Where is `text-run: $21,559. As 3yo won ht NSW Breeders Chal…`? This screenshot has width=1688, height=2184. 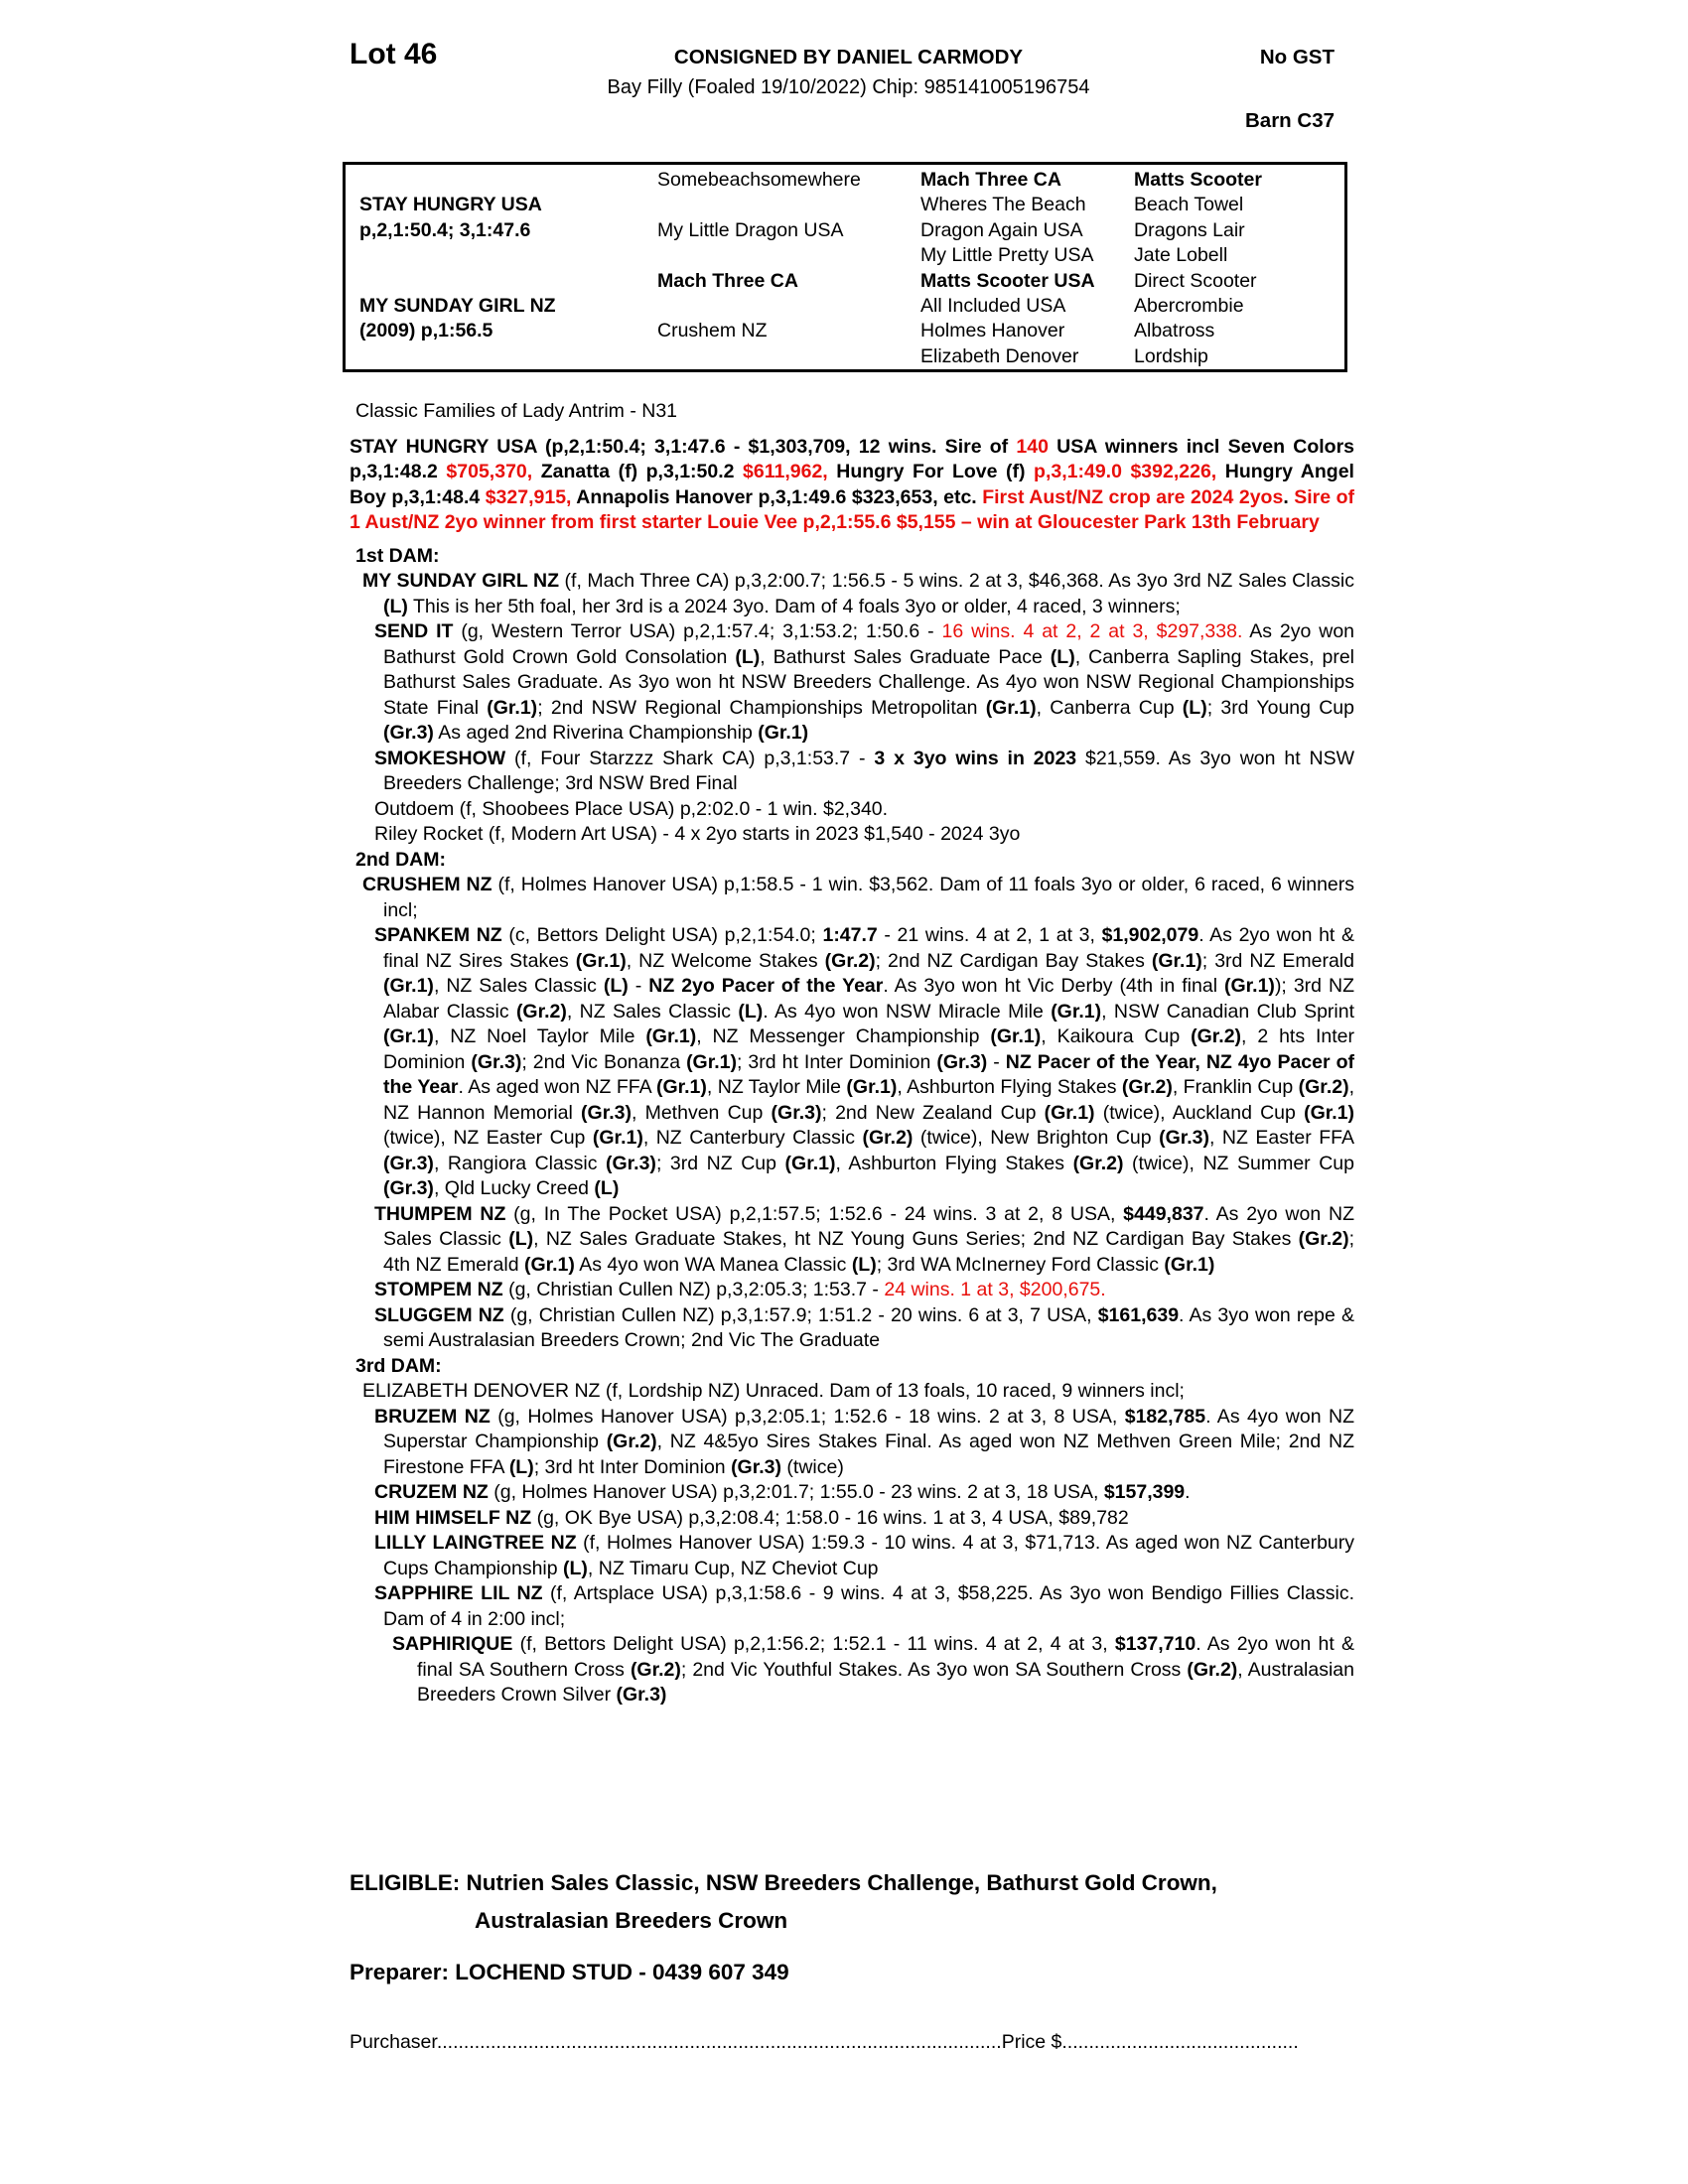 text-run: $21,559. As 3yo won ht NSW Breeders Chal… is located at coordinates (868, 771).